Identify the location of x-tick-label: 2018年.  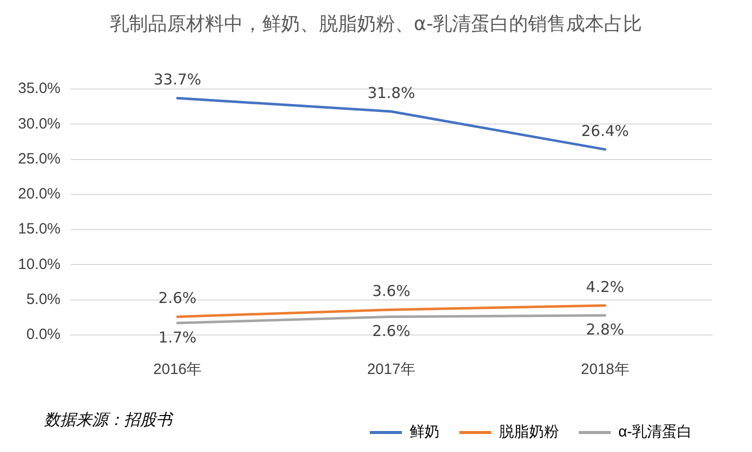
(605, 369).